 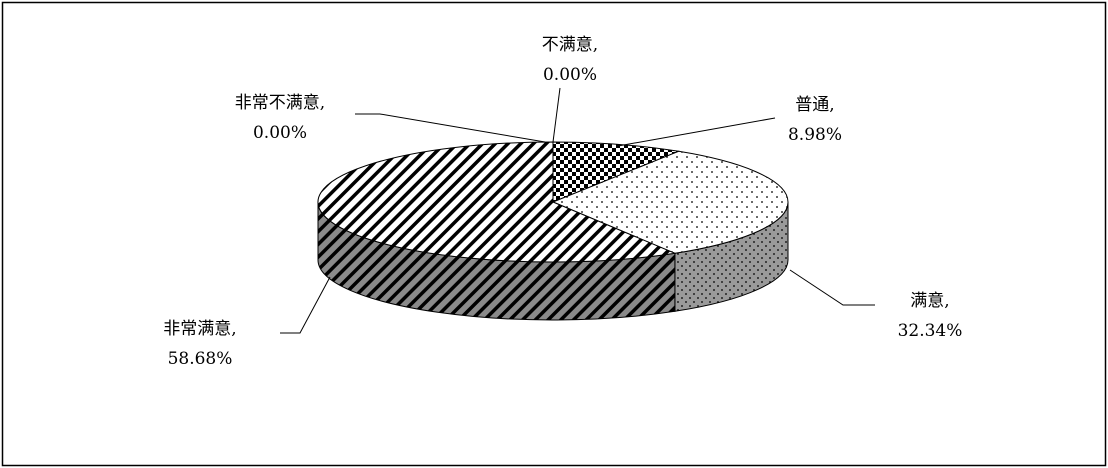 I want to click on slice-value-label-4: 0.00%, so click(x=280, y=133).